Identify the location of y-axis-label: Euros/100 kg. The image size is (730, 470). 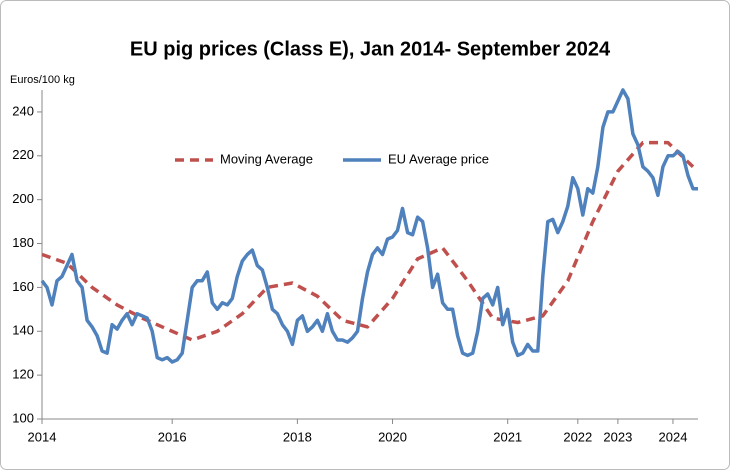
(42, 80).